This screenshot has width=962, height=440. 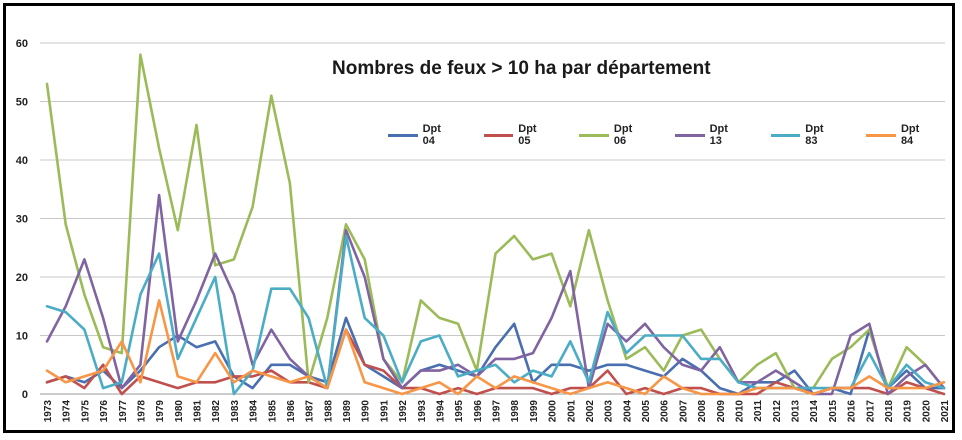 What do you see at coordinates (291, 411) in the screenshot?
I see `x-tick-label: 1986` at bounding box center [291, 411].